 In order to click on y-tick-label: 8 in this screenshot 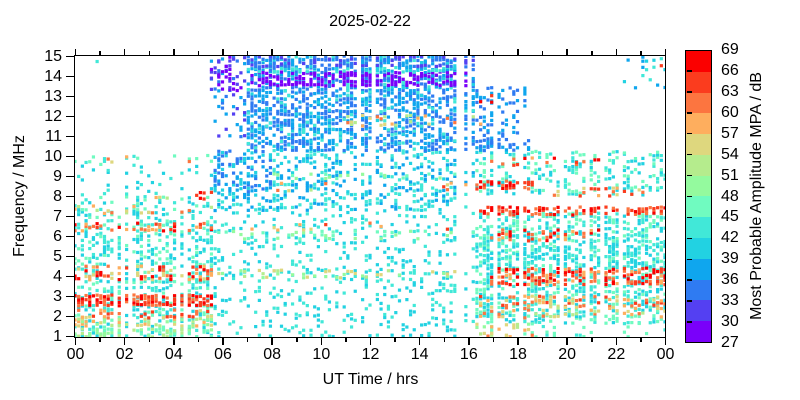, I will do `click(57, 196)`.